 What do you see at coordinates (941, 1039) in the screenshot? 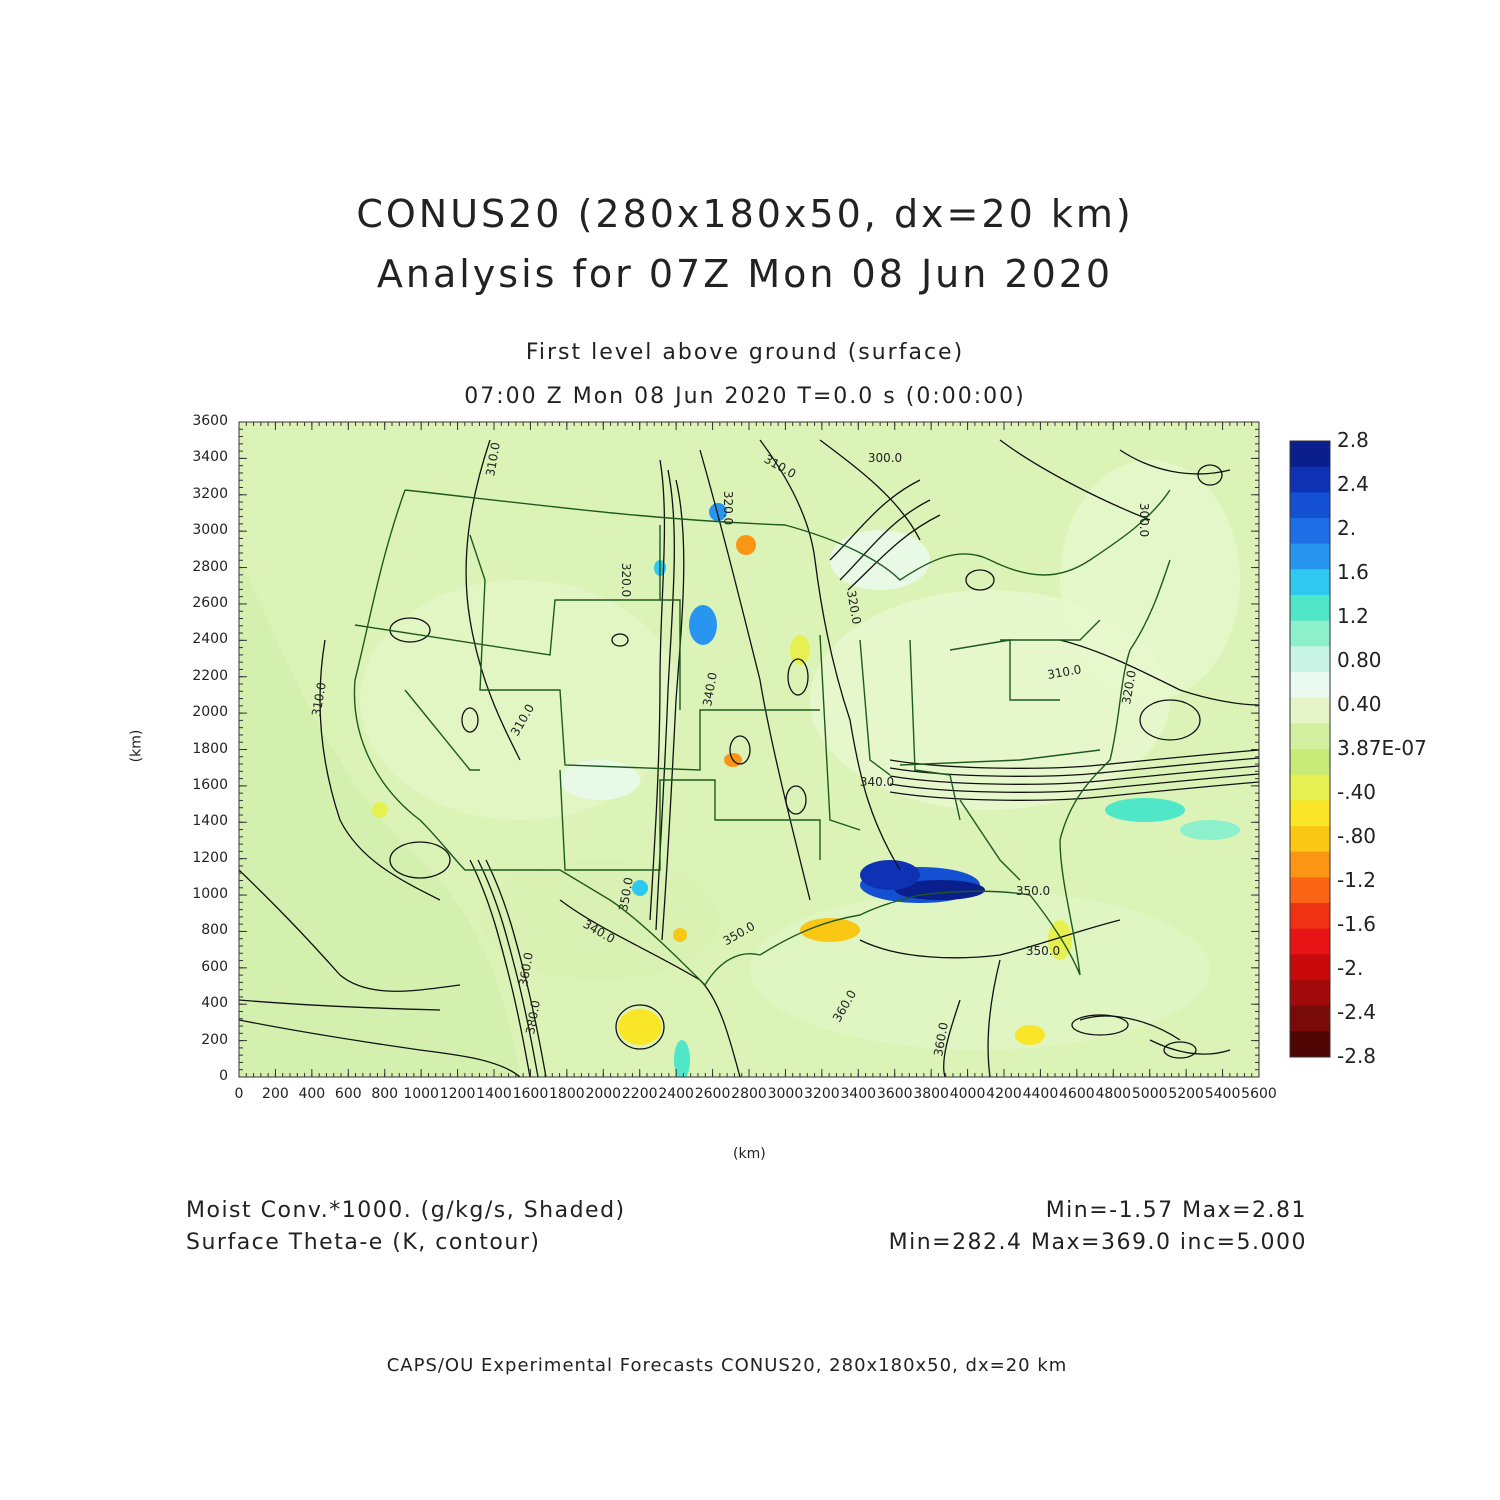
I see `contour-label: 360.0` at bounding box center [941, 1039].